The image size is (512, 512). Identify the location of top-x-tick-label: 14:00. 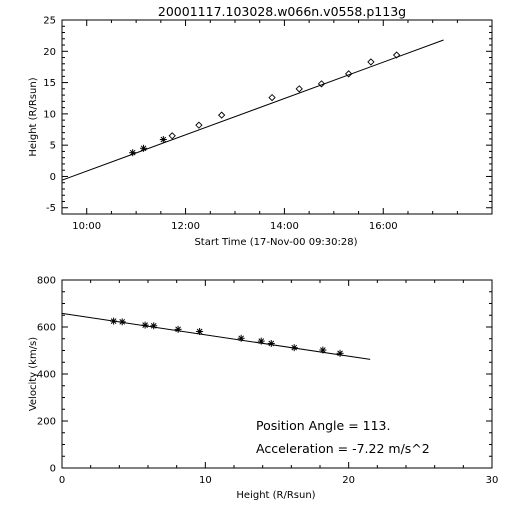
(284, 226).